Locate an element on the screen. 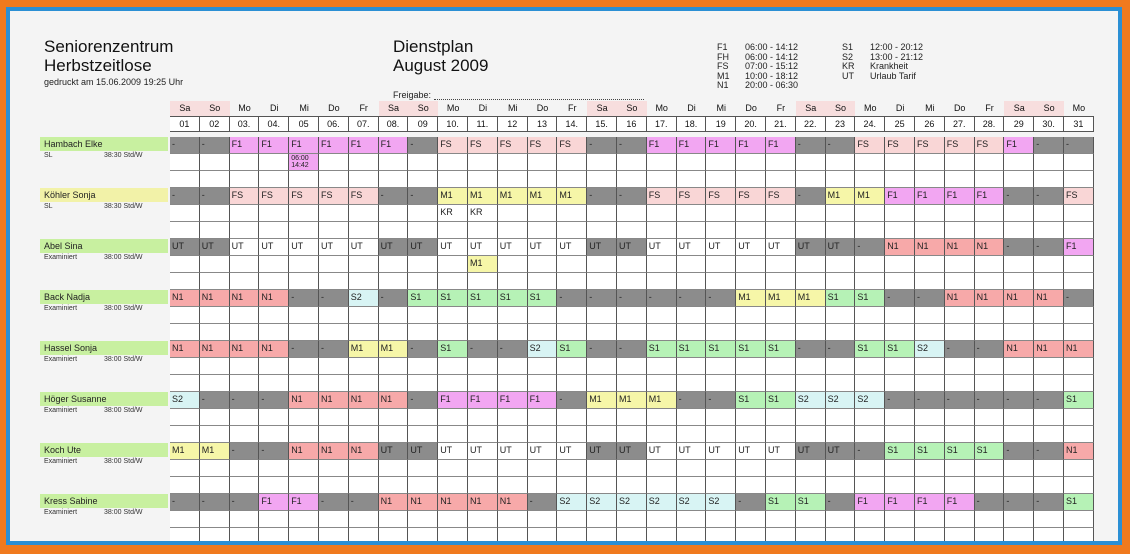  shift-cell: F1 is located at coordinates (930, 502).